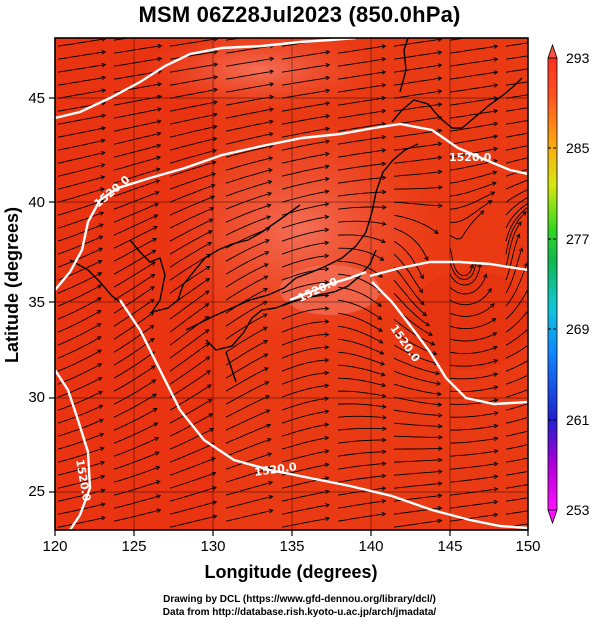 This screenshot has height=625, width=599. What do you see at coordinates (133, 546) in the screenshot?
I see `x-tick-label: 125` at bounding box center [133, 546].